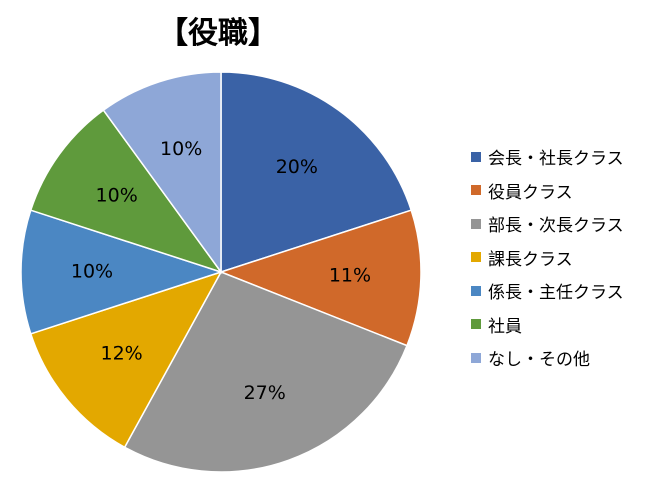 This screenshot has width=670, height=481. What do you see at coordinates (530, 259) in the screenshot?
I see `legend-label: 課長クラス` at bounding box center [530, 259].